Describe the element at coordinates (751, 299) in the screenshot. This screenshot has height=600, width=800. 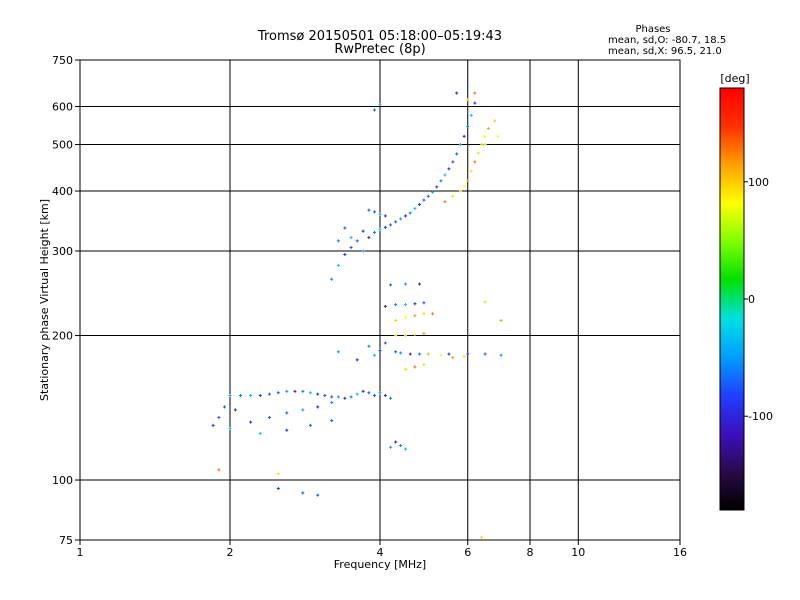
I see `colorbar-tick-label: 0` at that location.